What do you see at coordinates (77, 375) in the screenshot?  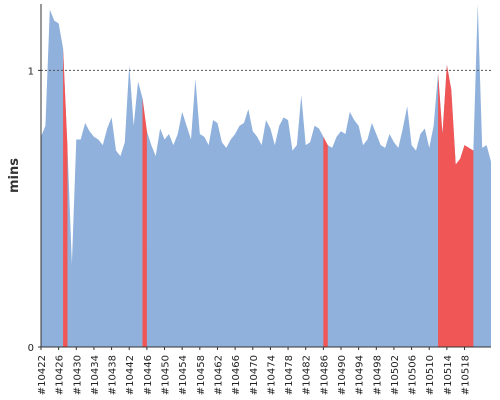 I see `x-tick-label: #10430` at bounding box center [77, 375].